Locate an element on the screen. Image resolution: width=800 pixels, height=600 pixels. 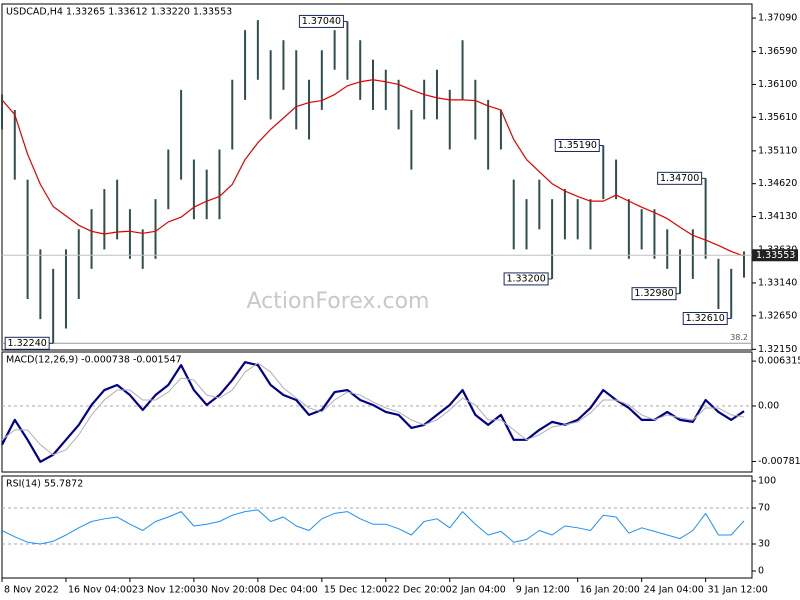
x-tick-label: 8 Dec 04:00 is located at coordinates (289, 590).